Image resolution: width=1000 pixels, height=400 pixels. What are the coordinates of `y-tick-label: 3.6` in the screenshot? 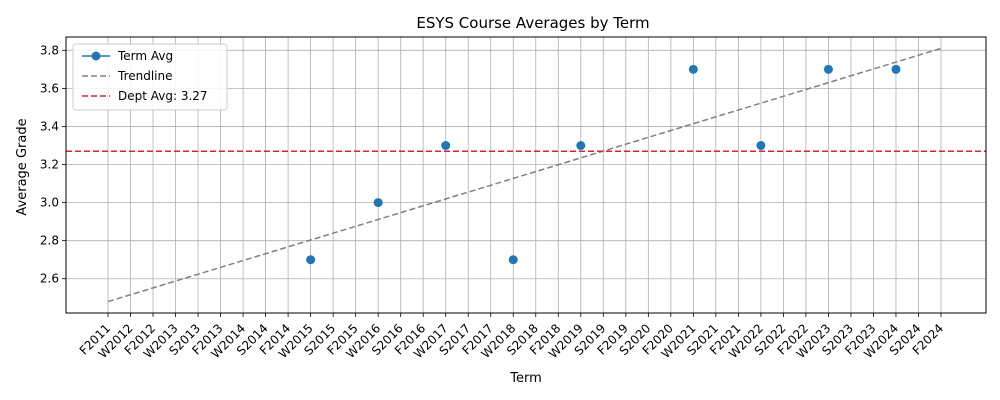 It's located at (49, 88).